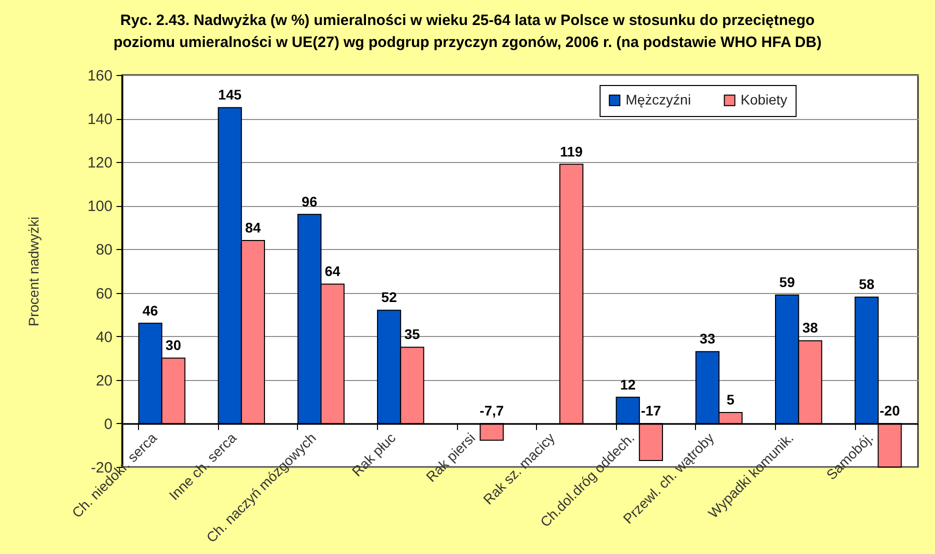 This screenshot has height=554, width=935. Describe the element at coordinates (230, 94) in the screenshot. I see `data-label: 145` at that location.